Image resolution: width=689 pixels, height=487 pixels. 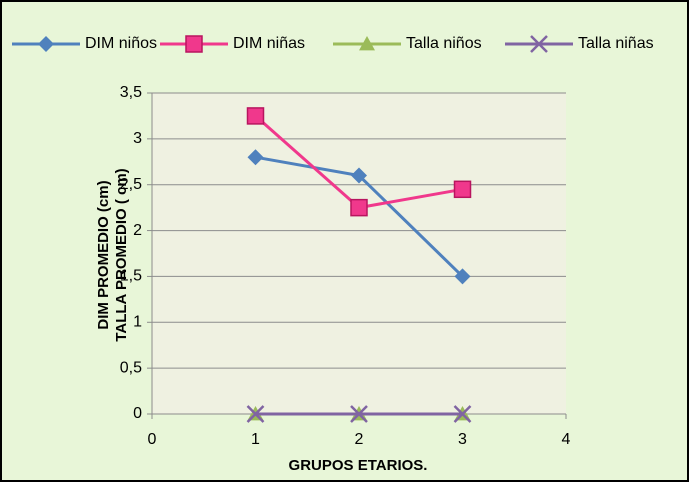 What do you see at coordinates (137, 413) in the screenshot?
I see `y-tick-label: 0` at bounding box center [137, 413].